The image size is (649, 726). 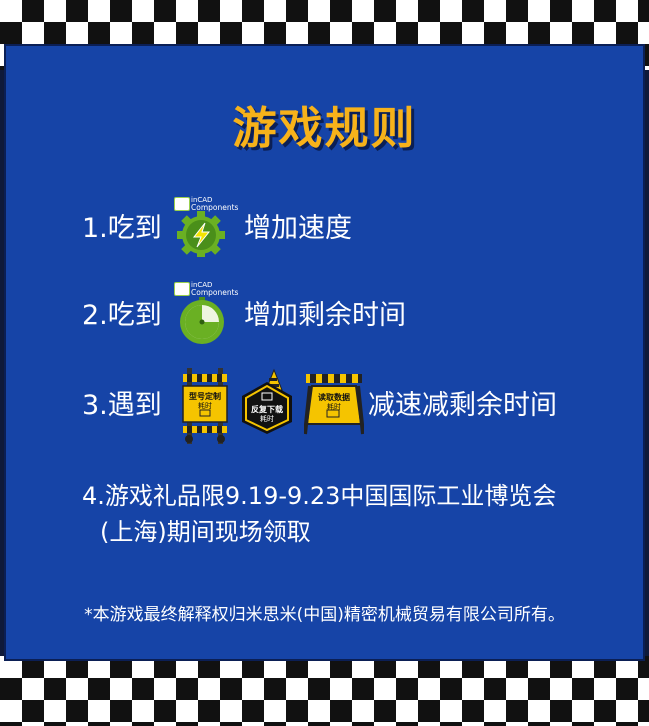 I want to click on hex-warning-icon, so click(x=267, y=401).